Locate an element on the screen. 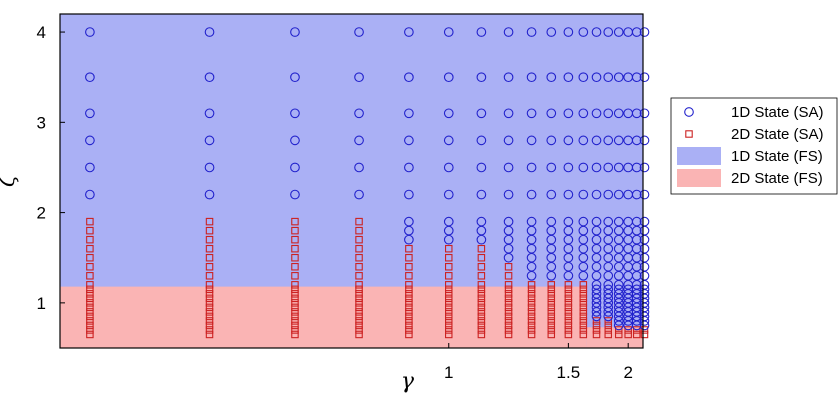  y-tick-label: 1 is located at coordinates (41, 303).